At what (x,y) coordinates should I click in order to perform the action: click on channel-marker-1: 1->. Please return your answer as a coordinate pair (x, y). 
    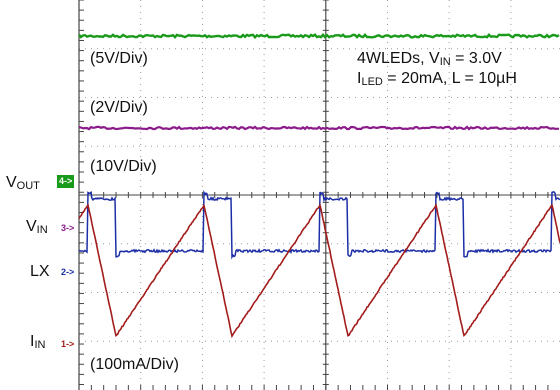
    Looking at the image, I should click on (68, 344).